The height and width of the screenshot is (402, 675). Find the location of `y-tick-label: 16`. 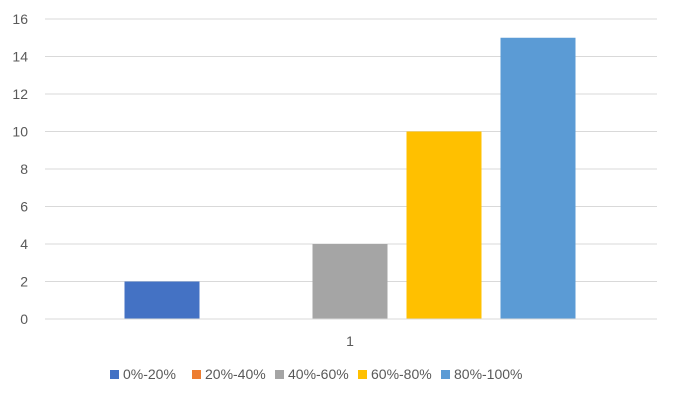

y-tick-label: 16 is located at coordinates (20, 19).